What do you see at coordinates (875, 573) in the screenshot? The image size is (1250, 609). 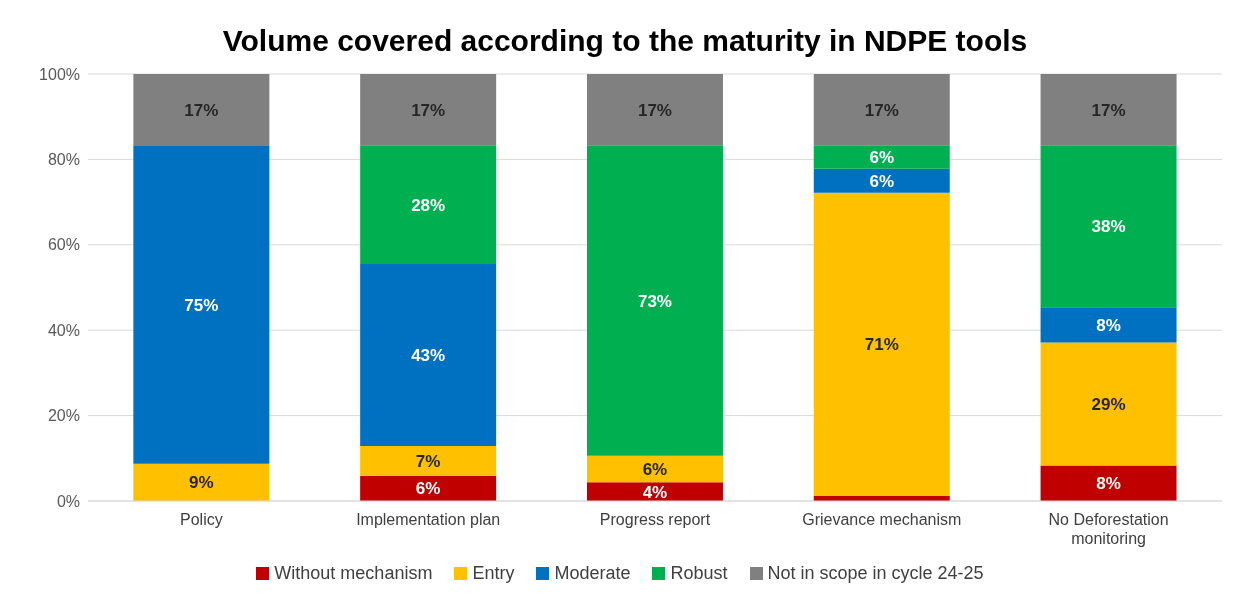 I see `legend-label: Not in scope in cycle 24-25` at bounding box center [875, 573].